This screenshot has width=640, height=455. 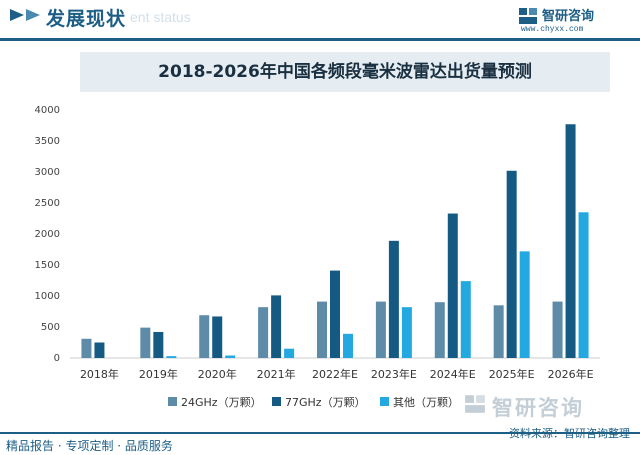 What do you see at coordinates (47, 296) in the screenshot?
I see `y-tick-label: 1000` at bounding box center [47, 296].